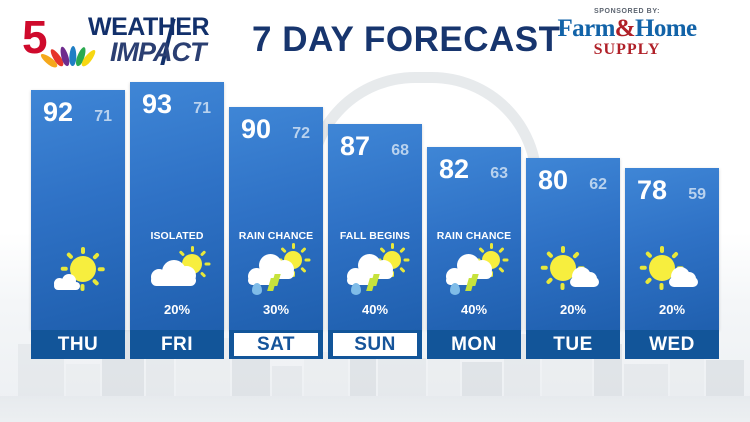 This screenshot has height=422, width=750. What do you see at coordinates (454, 169) in the screenshot?
I see `high-temperature: 82` at bounding box center [454, 169].